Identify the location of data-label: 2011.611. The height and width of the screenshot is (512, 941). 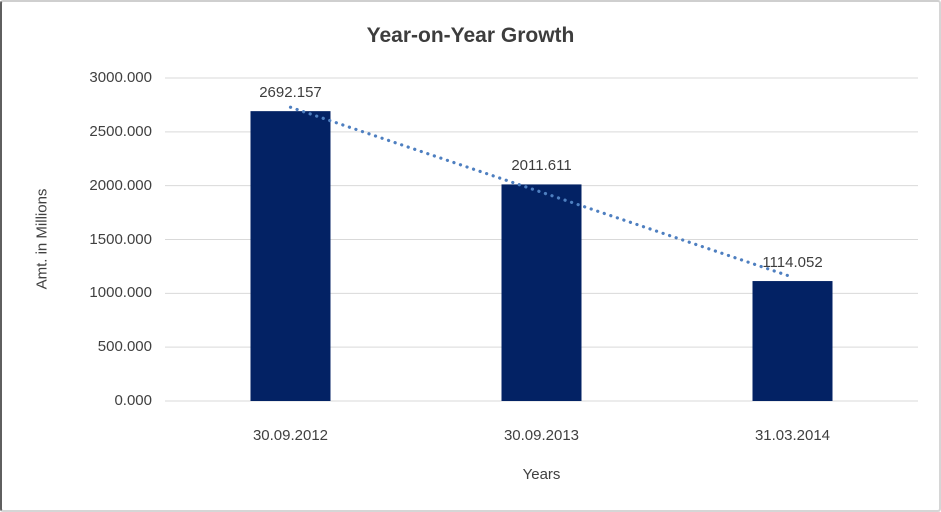
(541, 166).